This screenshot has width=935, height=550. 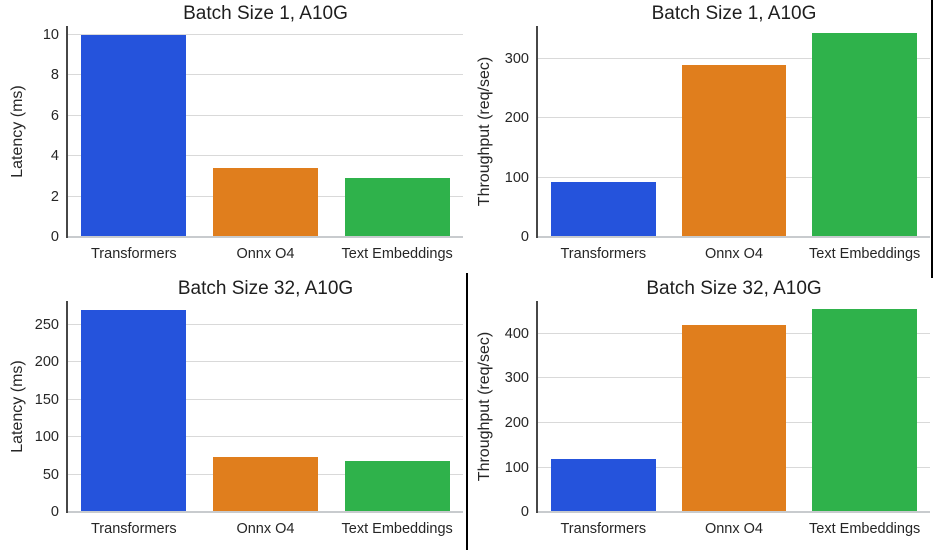 I want to click on y-tick-label: 250, so click(x=46, y=324).